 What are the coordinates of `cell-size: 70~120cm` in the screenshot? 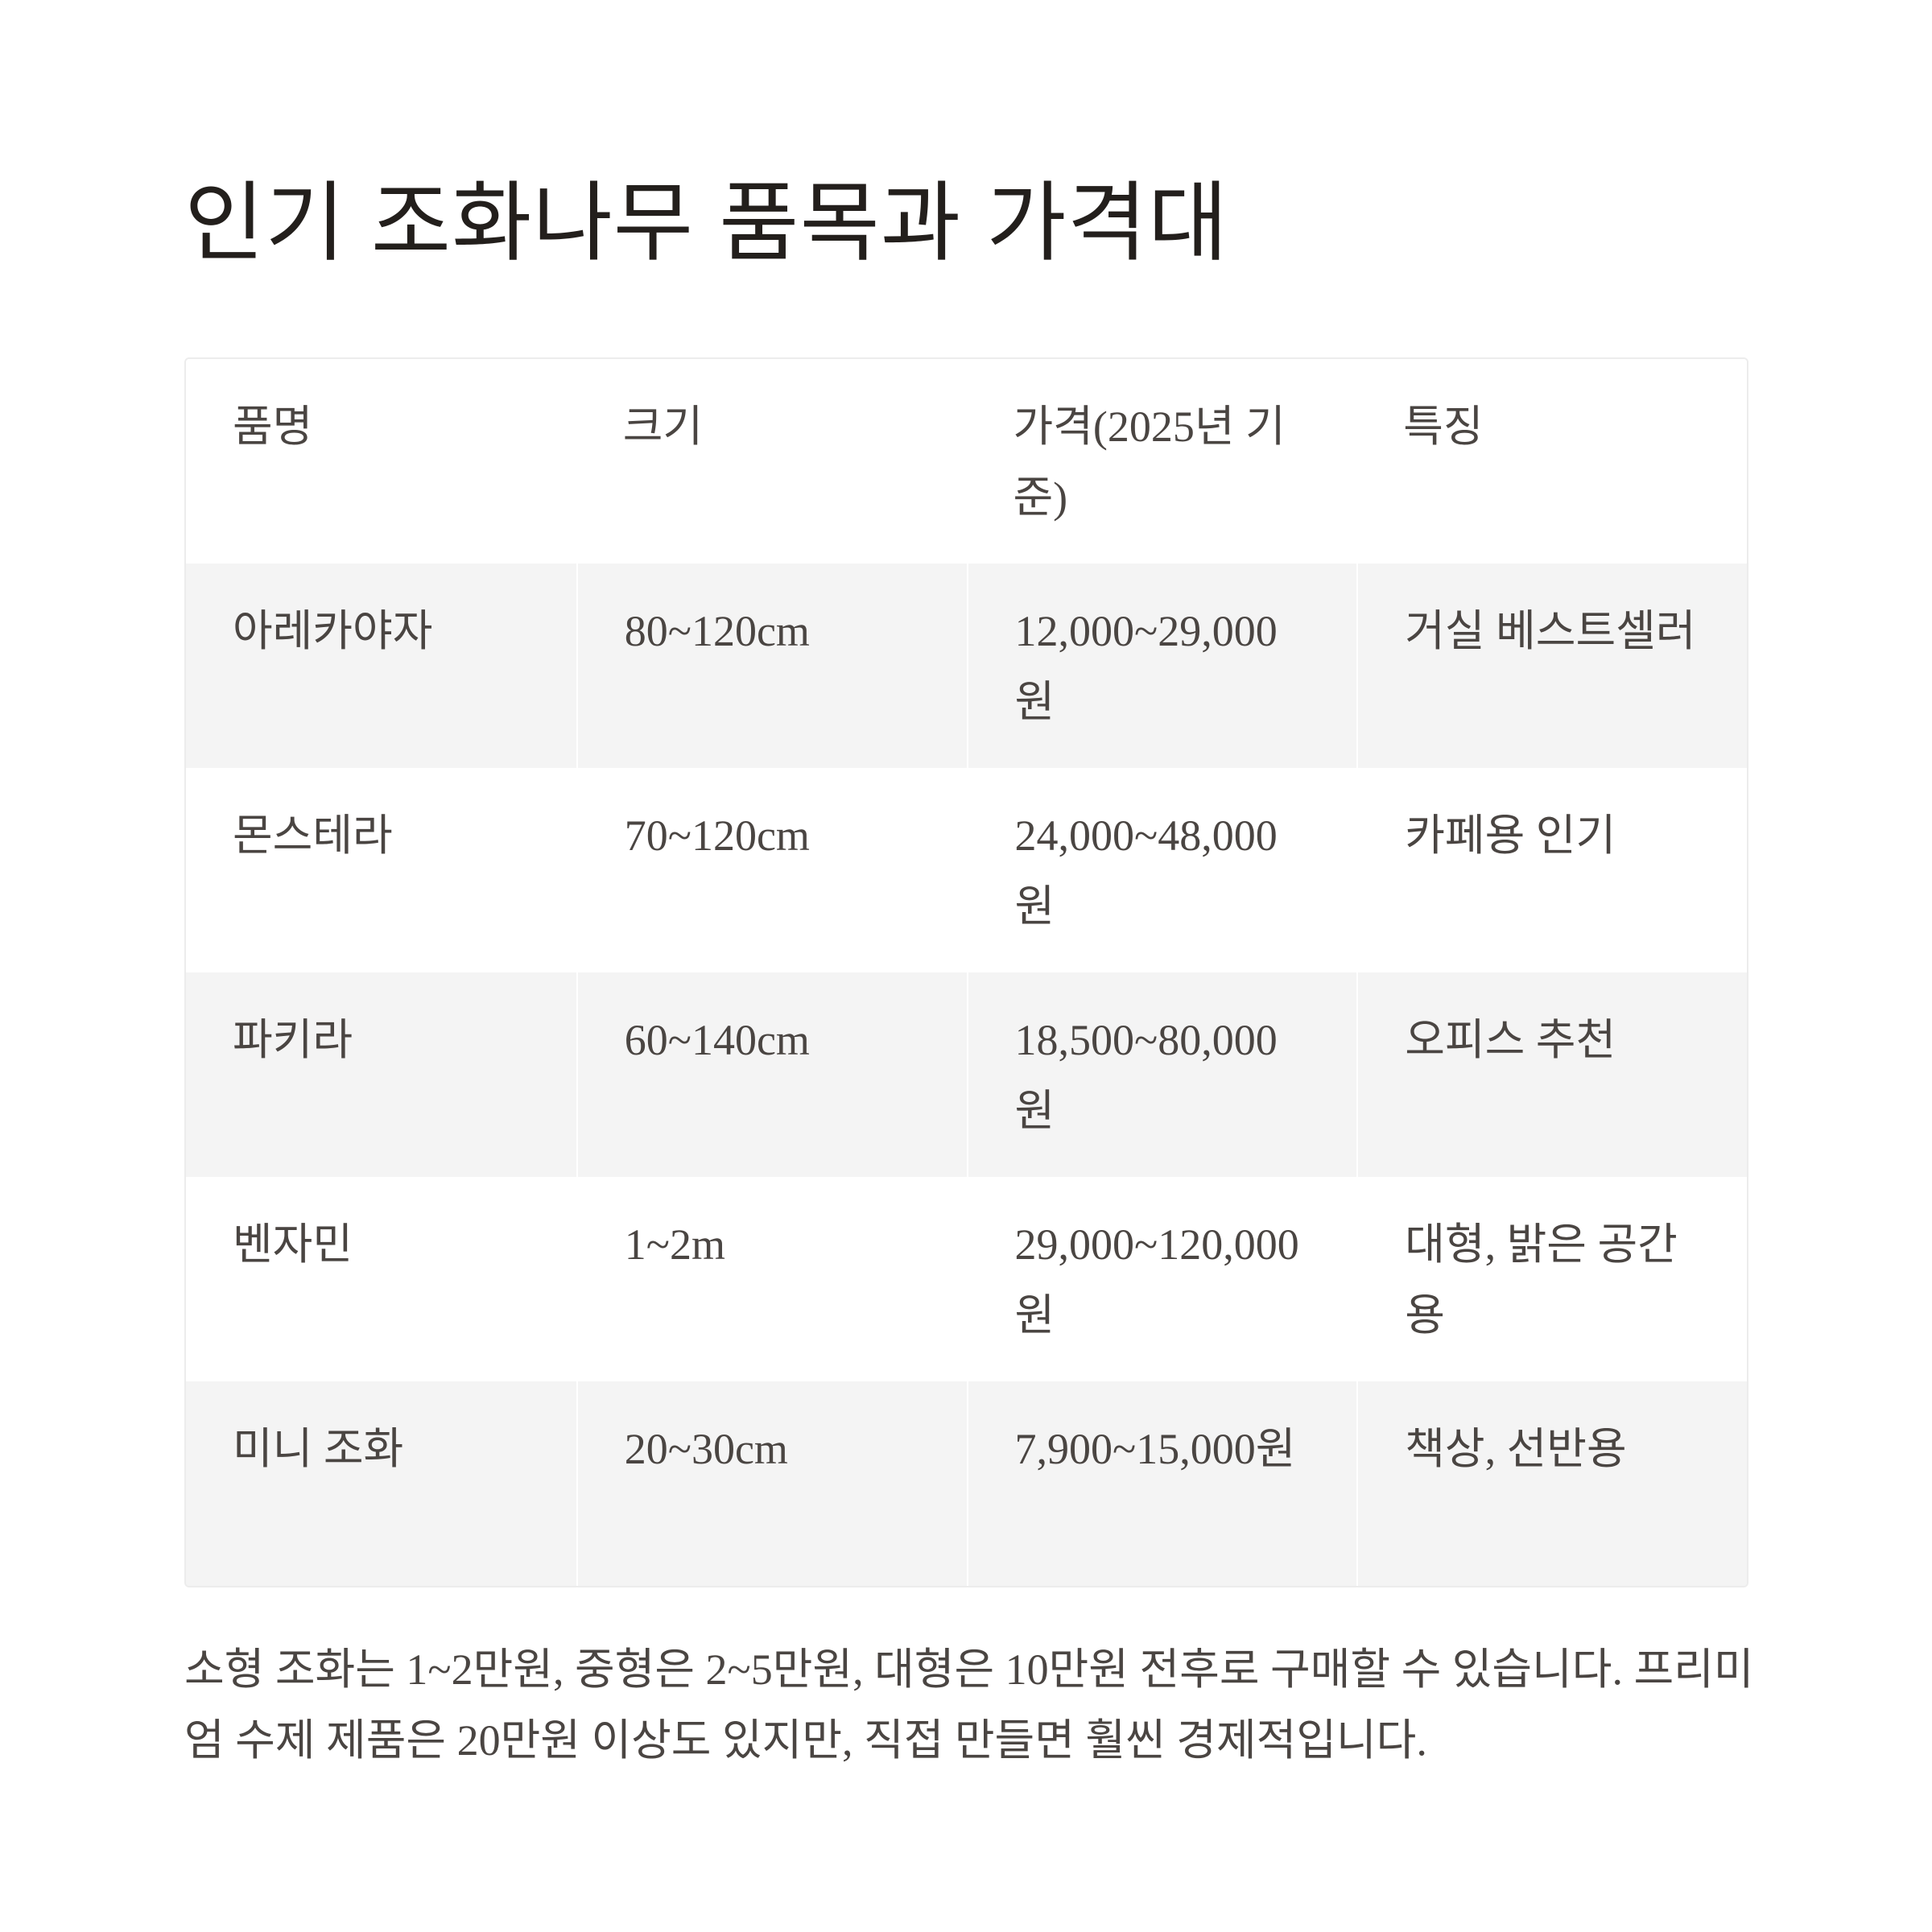 It's located at (771, 870).